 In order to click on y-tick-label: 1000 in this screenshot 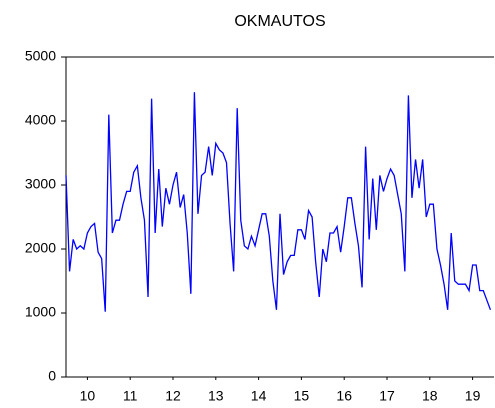, I will do `click(40, 312)`.